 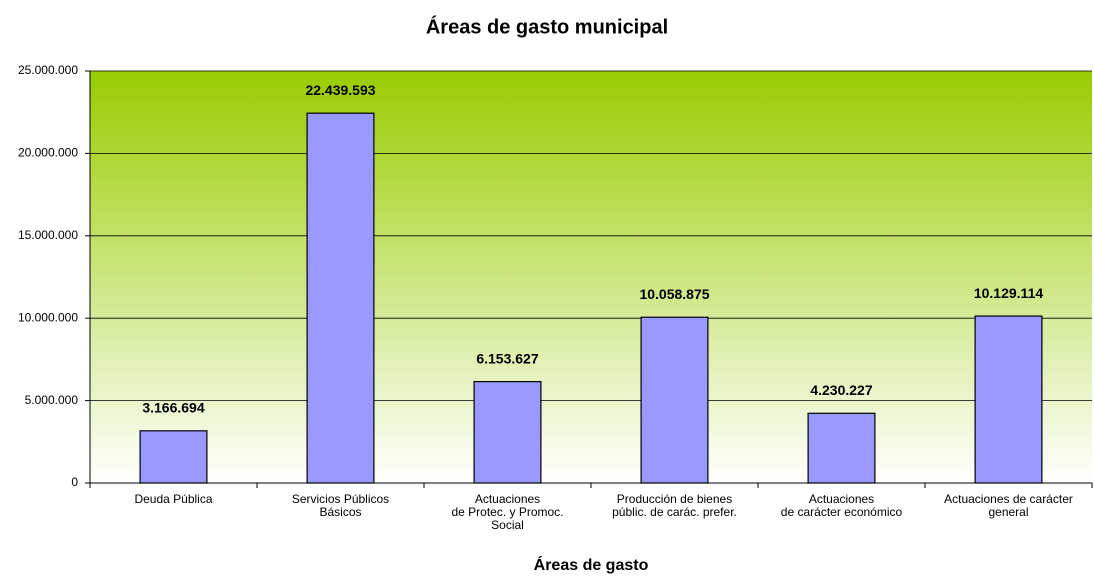 I want to click on value-label: 4.230.227, so click(x=841, y=390).